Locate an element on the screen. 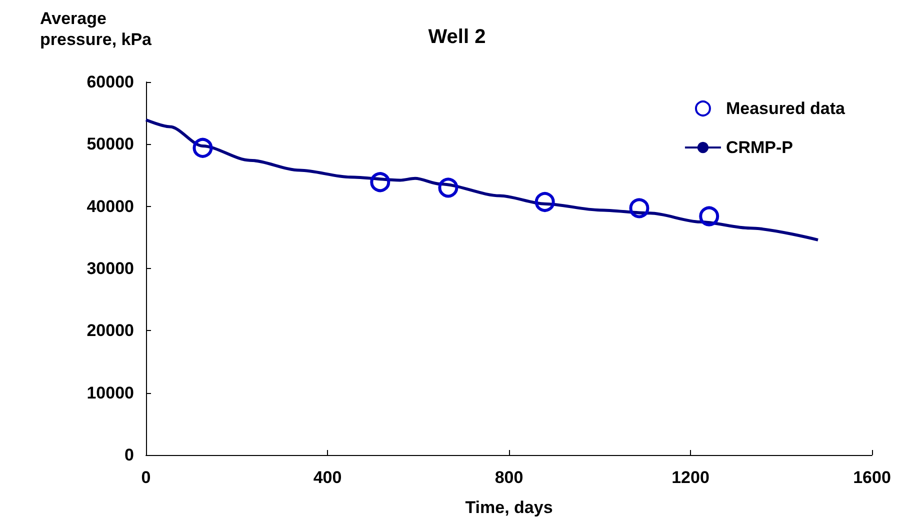 Image resolution: width=910 pixels, height=530 pixels. y-axis-title: Average pressure, kPa is located at coordinates (96, 29).